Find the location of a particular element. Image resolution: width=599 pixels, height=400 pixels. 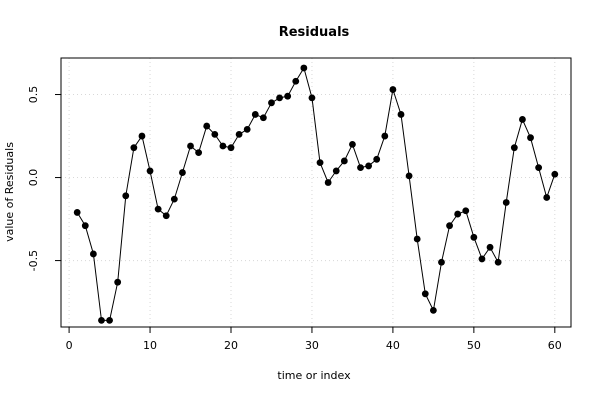

x-axis-label: time or index is located at coordinates (314, 375).